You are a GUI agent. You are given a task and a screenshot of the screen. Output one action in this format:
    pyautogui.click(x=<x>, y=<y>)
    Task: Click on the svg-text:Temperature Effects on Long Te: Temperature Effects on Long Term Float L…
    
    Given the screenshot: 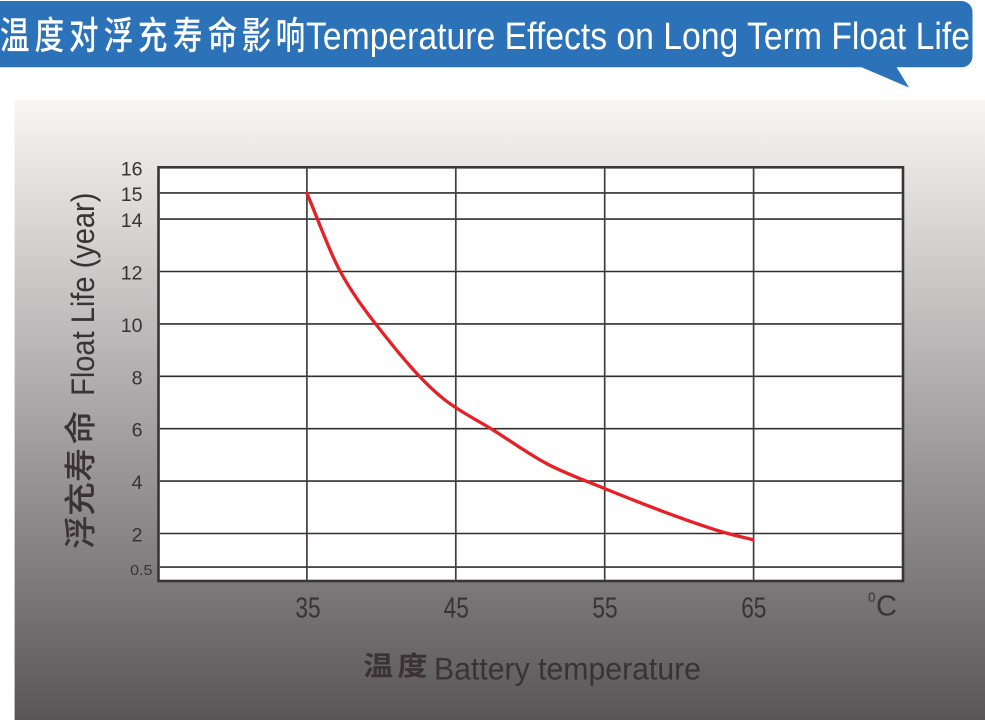 What is the action you would take?
    pyautogui.click(x=638, y=37)
    